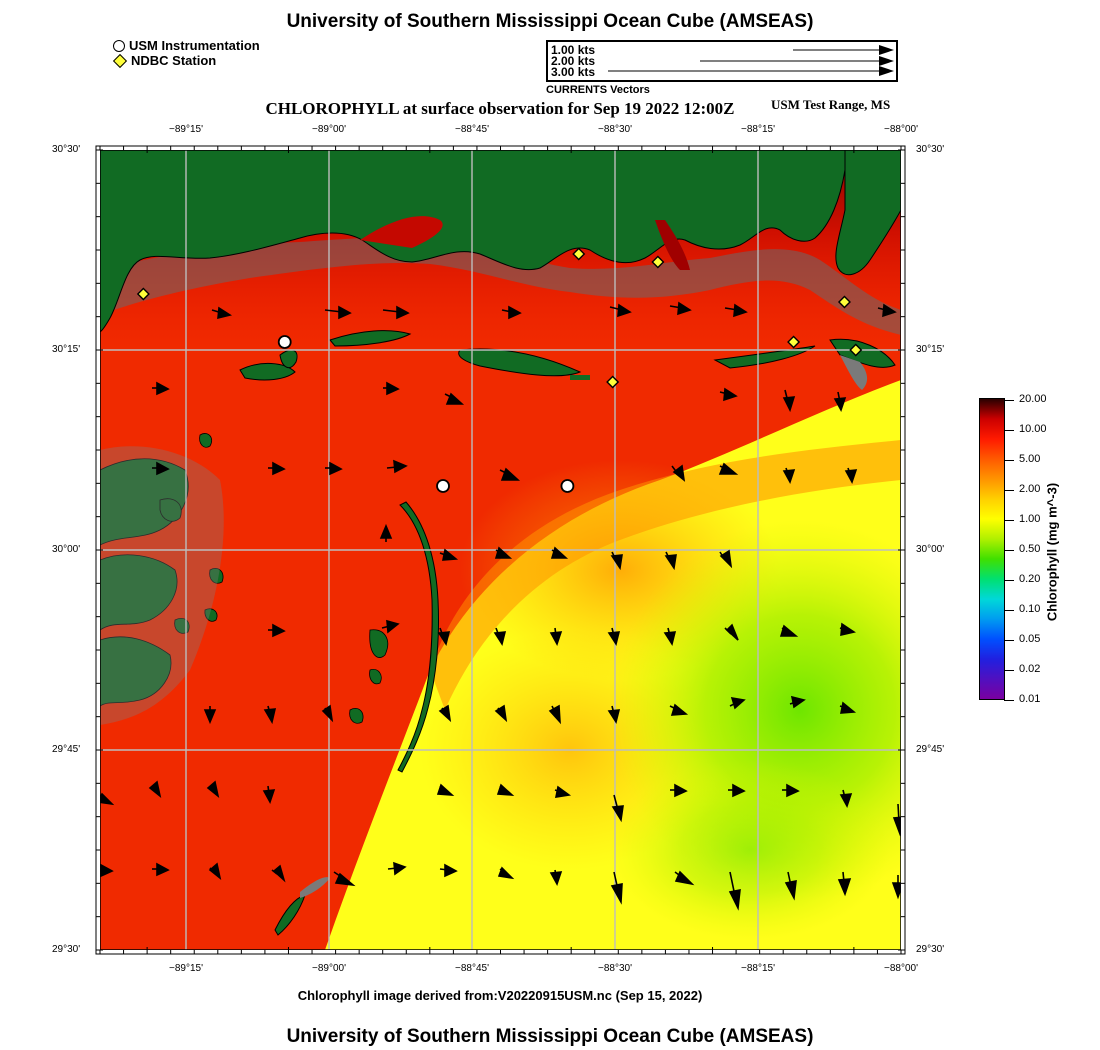 The image size is (1100, 1050). I want to click on vector-key-2kt: 2.00 kts, so click(573, 61).